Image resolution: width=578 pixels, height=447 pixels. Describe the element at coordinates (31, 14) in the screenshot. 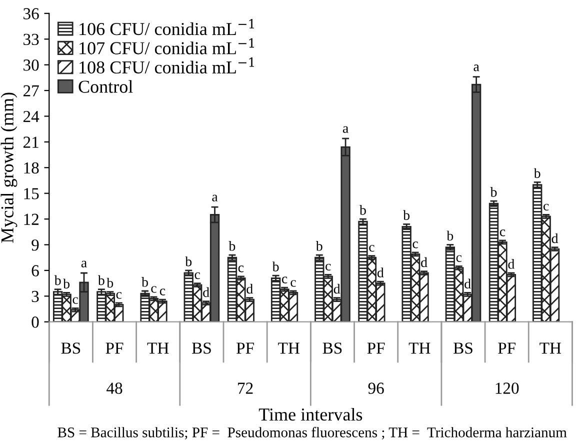

I see `y-tick-label: 36` at that location.